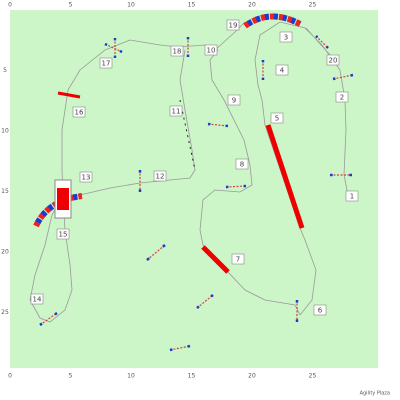  Describe the element at coordinates (69, 95) in the screenshot. I see `bar-jump` at that location.